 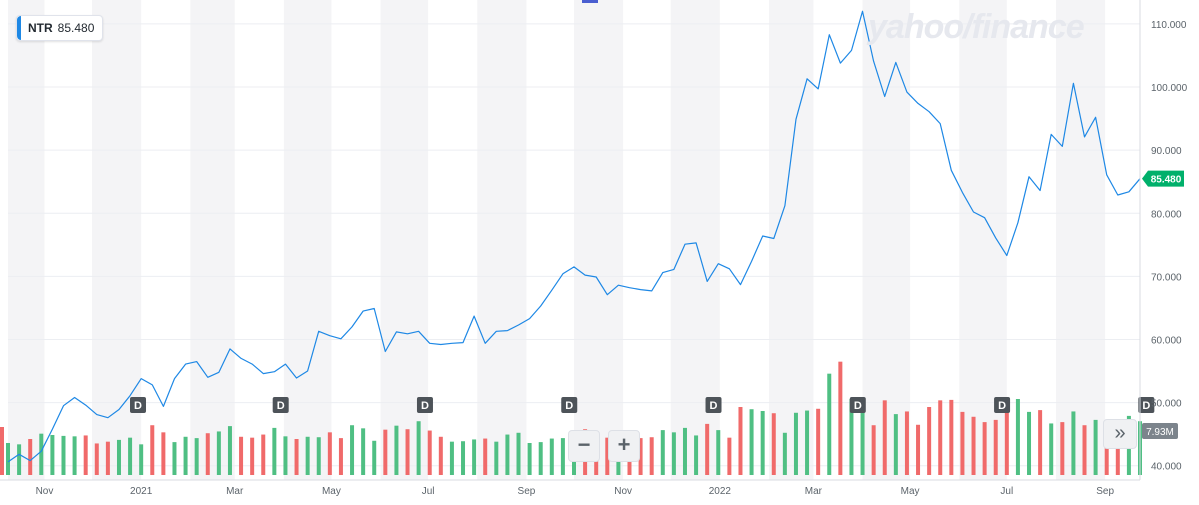 I want to click on scroll-right-button: », so click(x=1120, y=434).